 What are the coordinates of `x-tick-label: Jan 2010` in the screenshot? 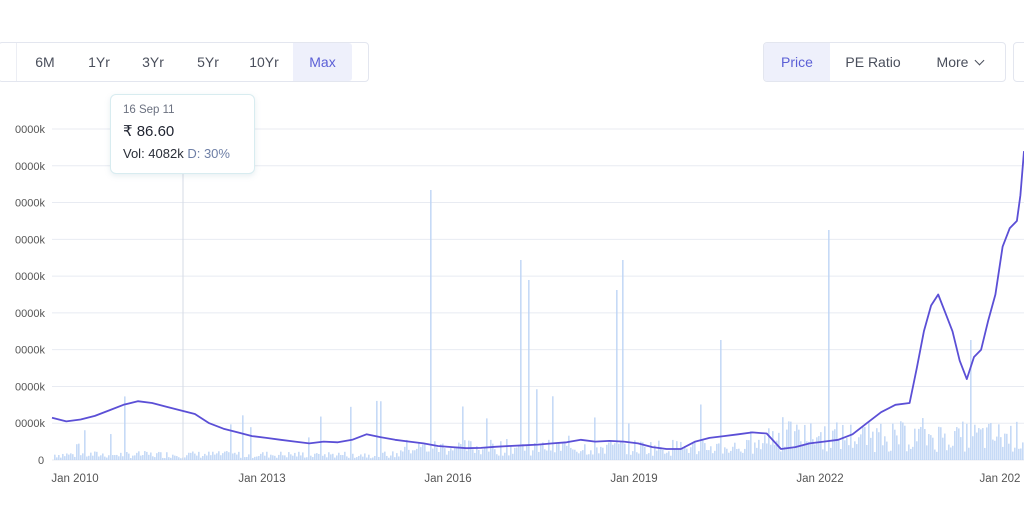 It's located at (74, 479).